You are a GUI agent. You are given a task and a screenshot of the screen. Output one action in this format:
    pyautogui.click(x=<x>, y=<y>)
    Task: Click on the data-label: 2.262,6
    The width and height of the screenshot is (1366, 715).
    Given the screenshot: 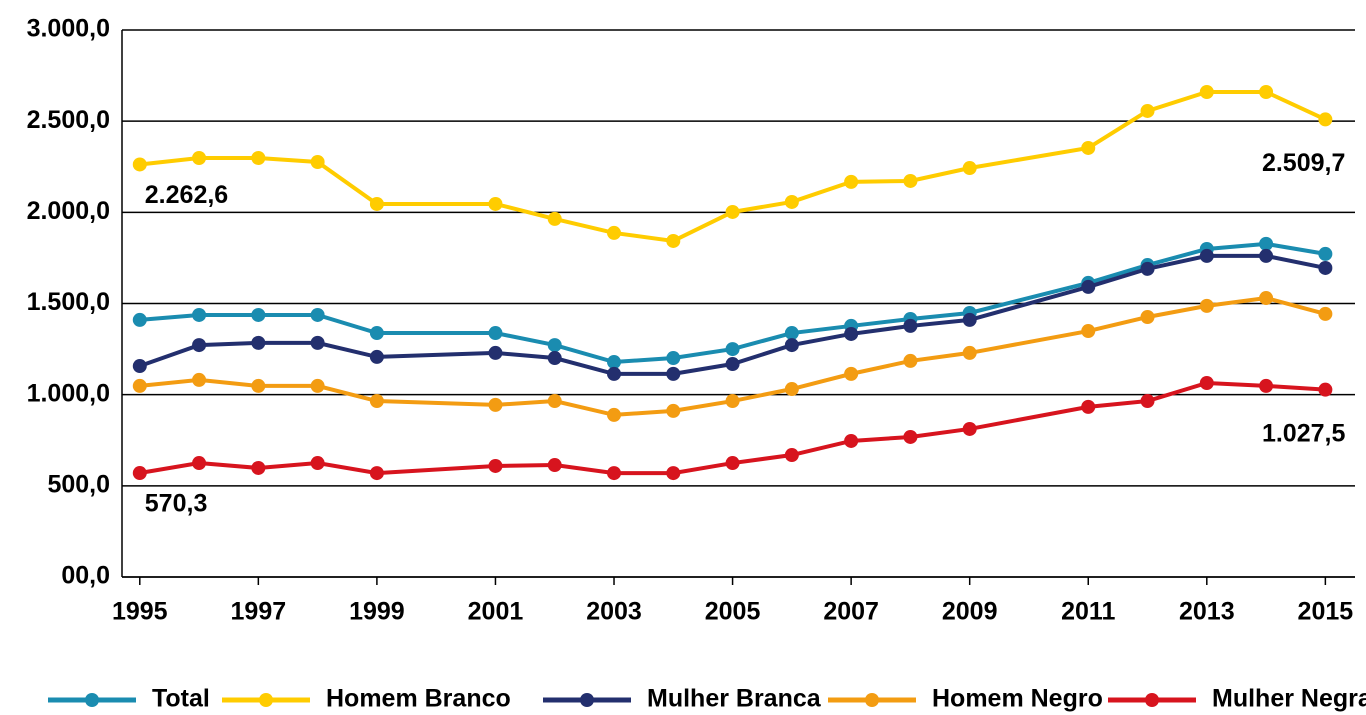 What is the action you would take?
    pyautogui.click(x=186, y=195)
    